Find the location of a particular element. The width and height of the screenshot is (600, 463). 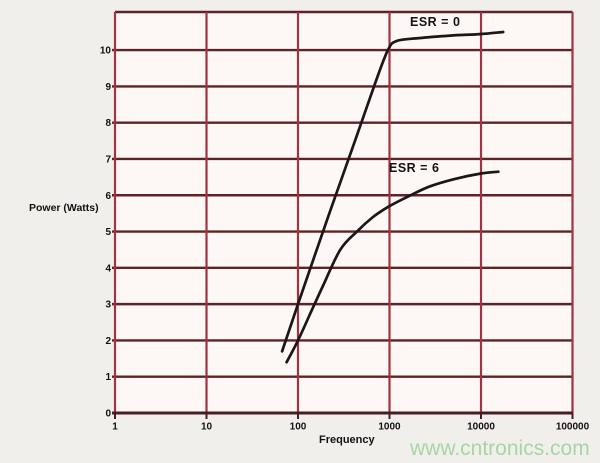

y-tick-label: 10 is located at coordinates (106, 51).